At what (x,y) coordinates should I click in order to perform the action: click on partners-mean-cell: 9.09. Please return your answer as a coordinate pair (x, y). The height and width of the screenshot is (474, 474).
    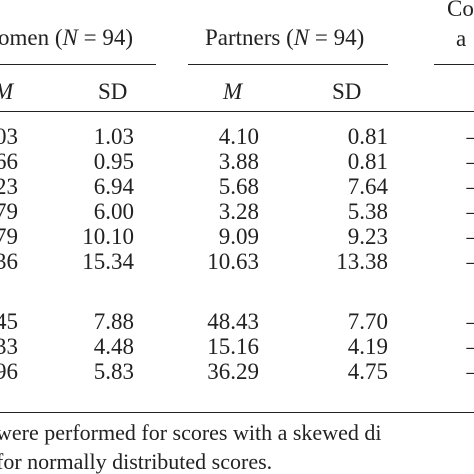
    Looking at the image, I should click on (238, 236).